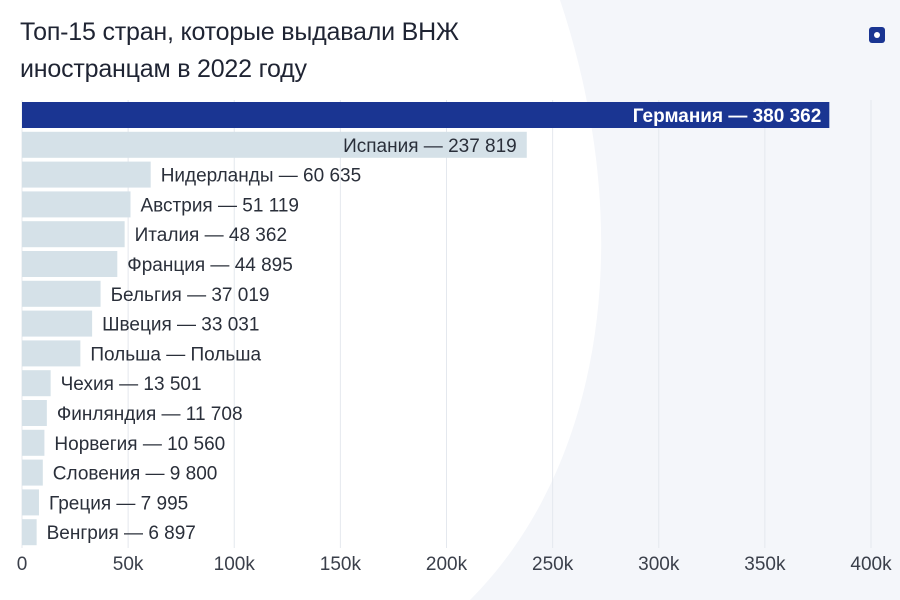 Image resolution: width=900 pixels, height=600 pixels. What do you see at coordinates (659, 564) in the screenshot?
I see `x-tick-label-6: 300k` at bounding box center [659, 564].